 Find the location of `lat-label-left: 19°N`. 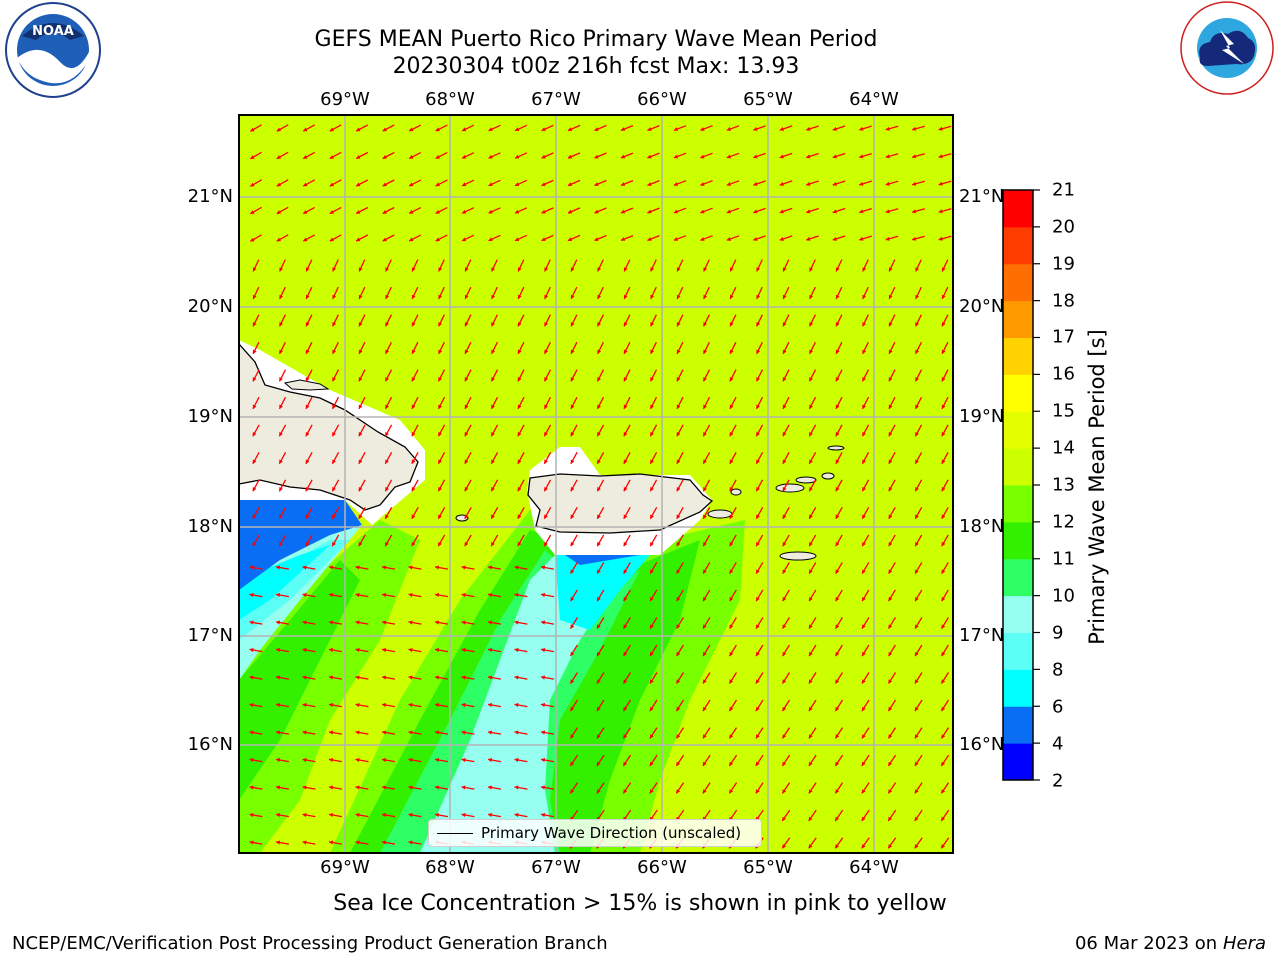

lat-label-left: 19°N is located at coordinates (210, 416).